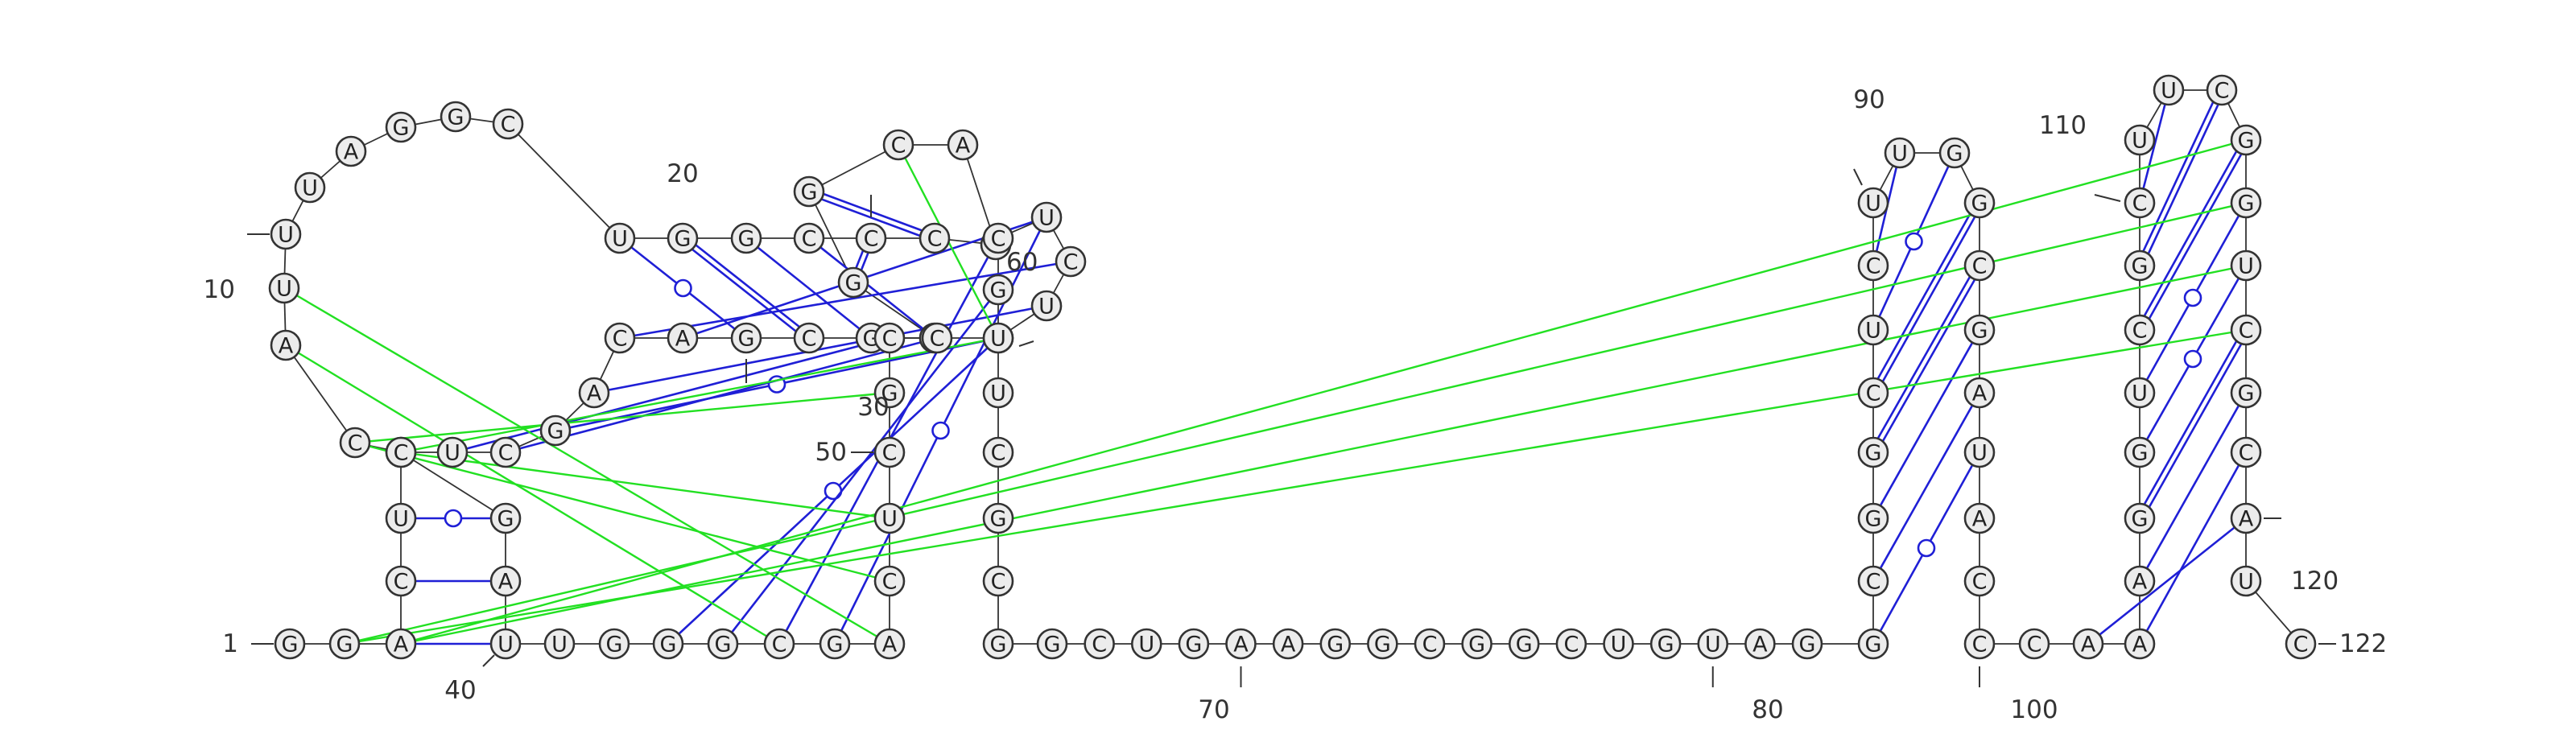  Describe the element at coordinates (2192, 359) in the screenshot. I see `wobble-pair-marker` at that location.